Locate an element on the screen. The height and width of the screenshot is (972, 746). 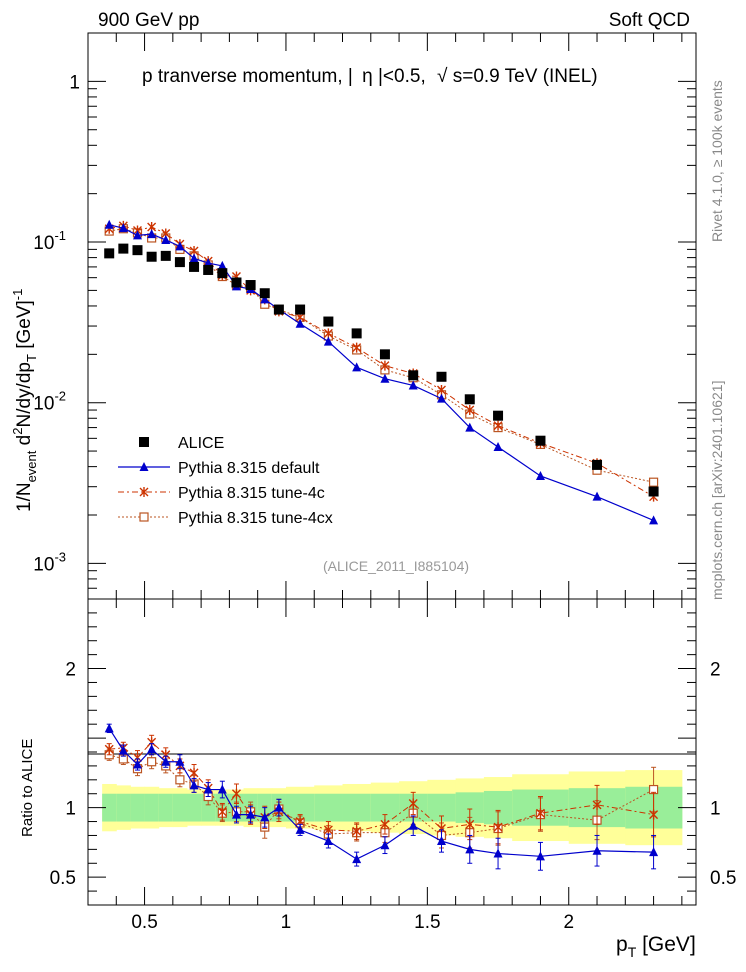
ylabel-part-6: [GeV] is located at coordinates (24, 327).